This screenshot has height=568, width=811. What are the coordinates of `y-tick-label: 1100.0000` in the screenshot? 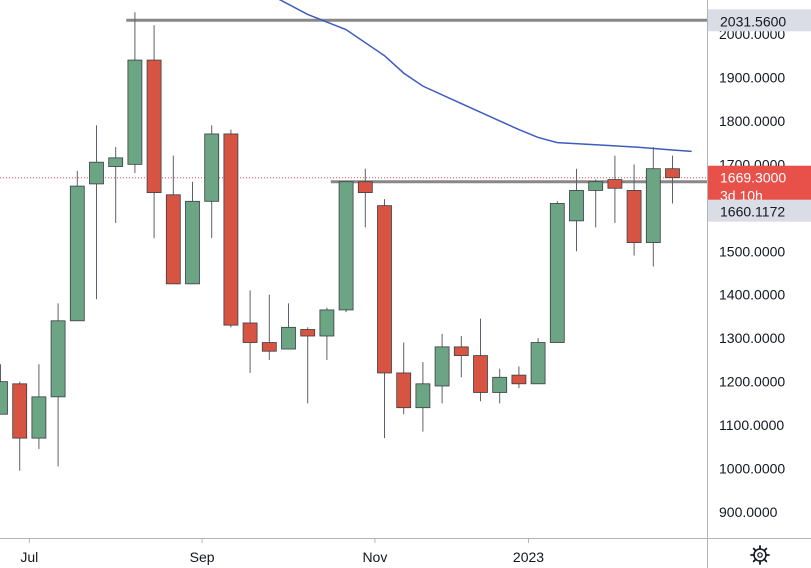 It's located at (751, 425).